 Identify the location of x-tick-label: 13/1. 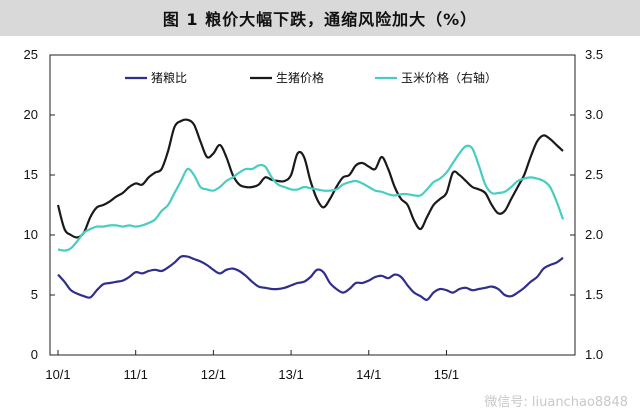
(290, 374).